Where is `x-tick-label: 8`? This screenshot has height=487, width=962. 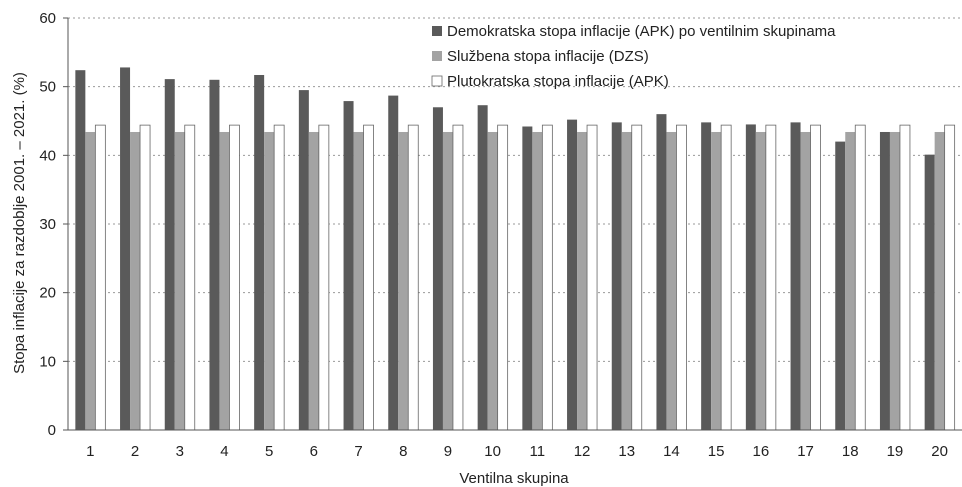 x-tick-label: 8 is located at coordinates (403, 451).